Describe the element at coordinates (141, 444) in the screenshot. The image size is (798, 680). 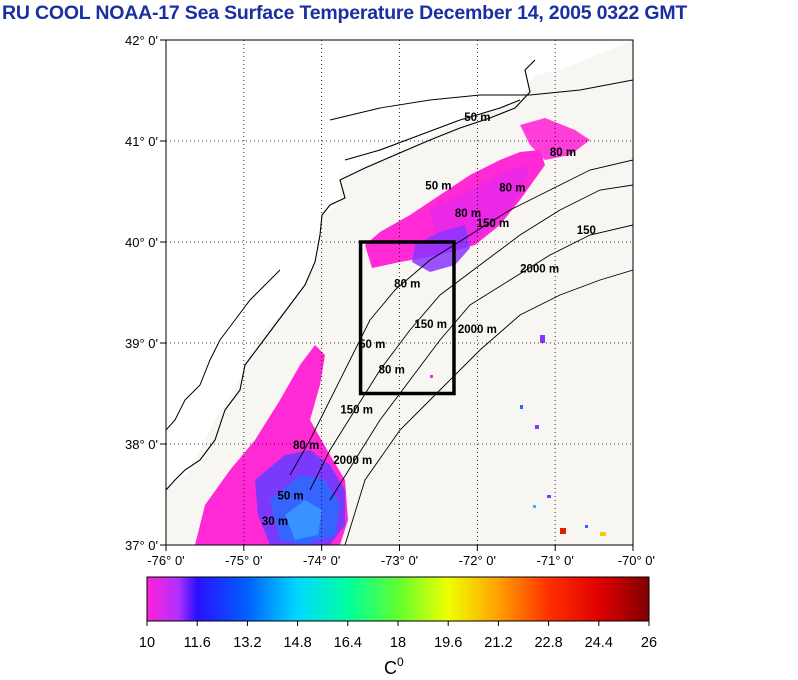
I see `y-tick-label: 38° 0'` at that location.